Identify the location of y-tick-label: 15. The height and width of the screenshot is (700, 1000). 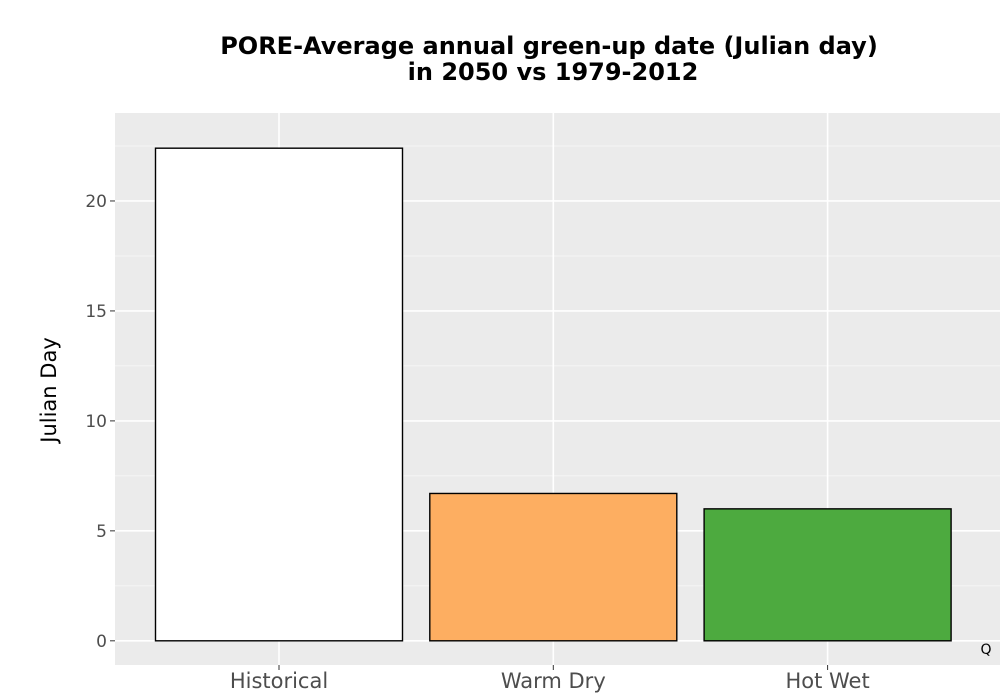
(96, 312).